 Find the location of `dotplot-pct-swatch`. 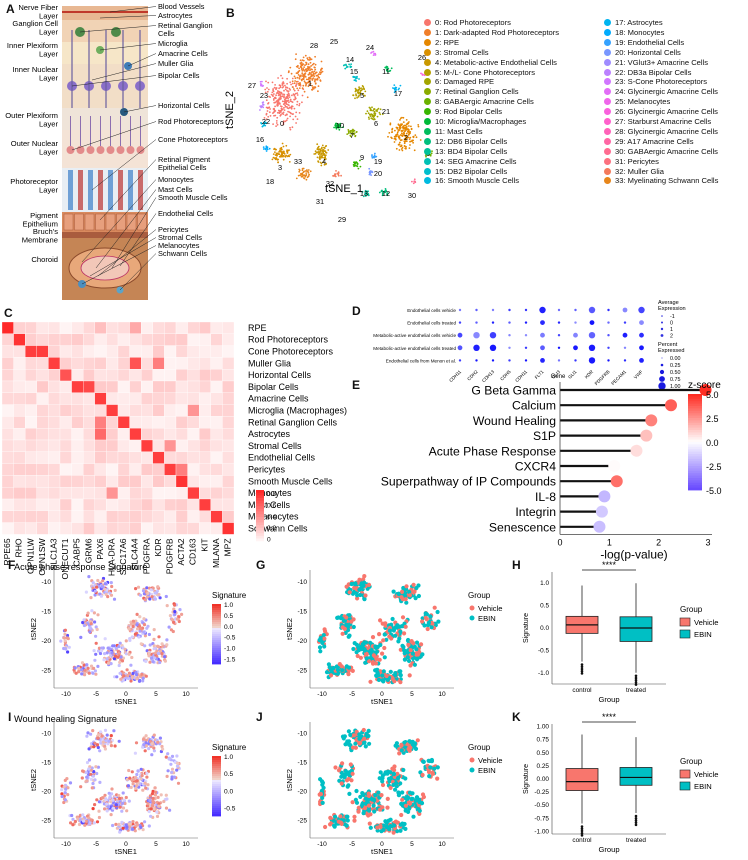

dotplot-pct-swatch is located at coordinates (662, 372).